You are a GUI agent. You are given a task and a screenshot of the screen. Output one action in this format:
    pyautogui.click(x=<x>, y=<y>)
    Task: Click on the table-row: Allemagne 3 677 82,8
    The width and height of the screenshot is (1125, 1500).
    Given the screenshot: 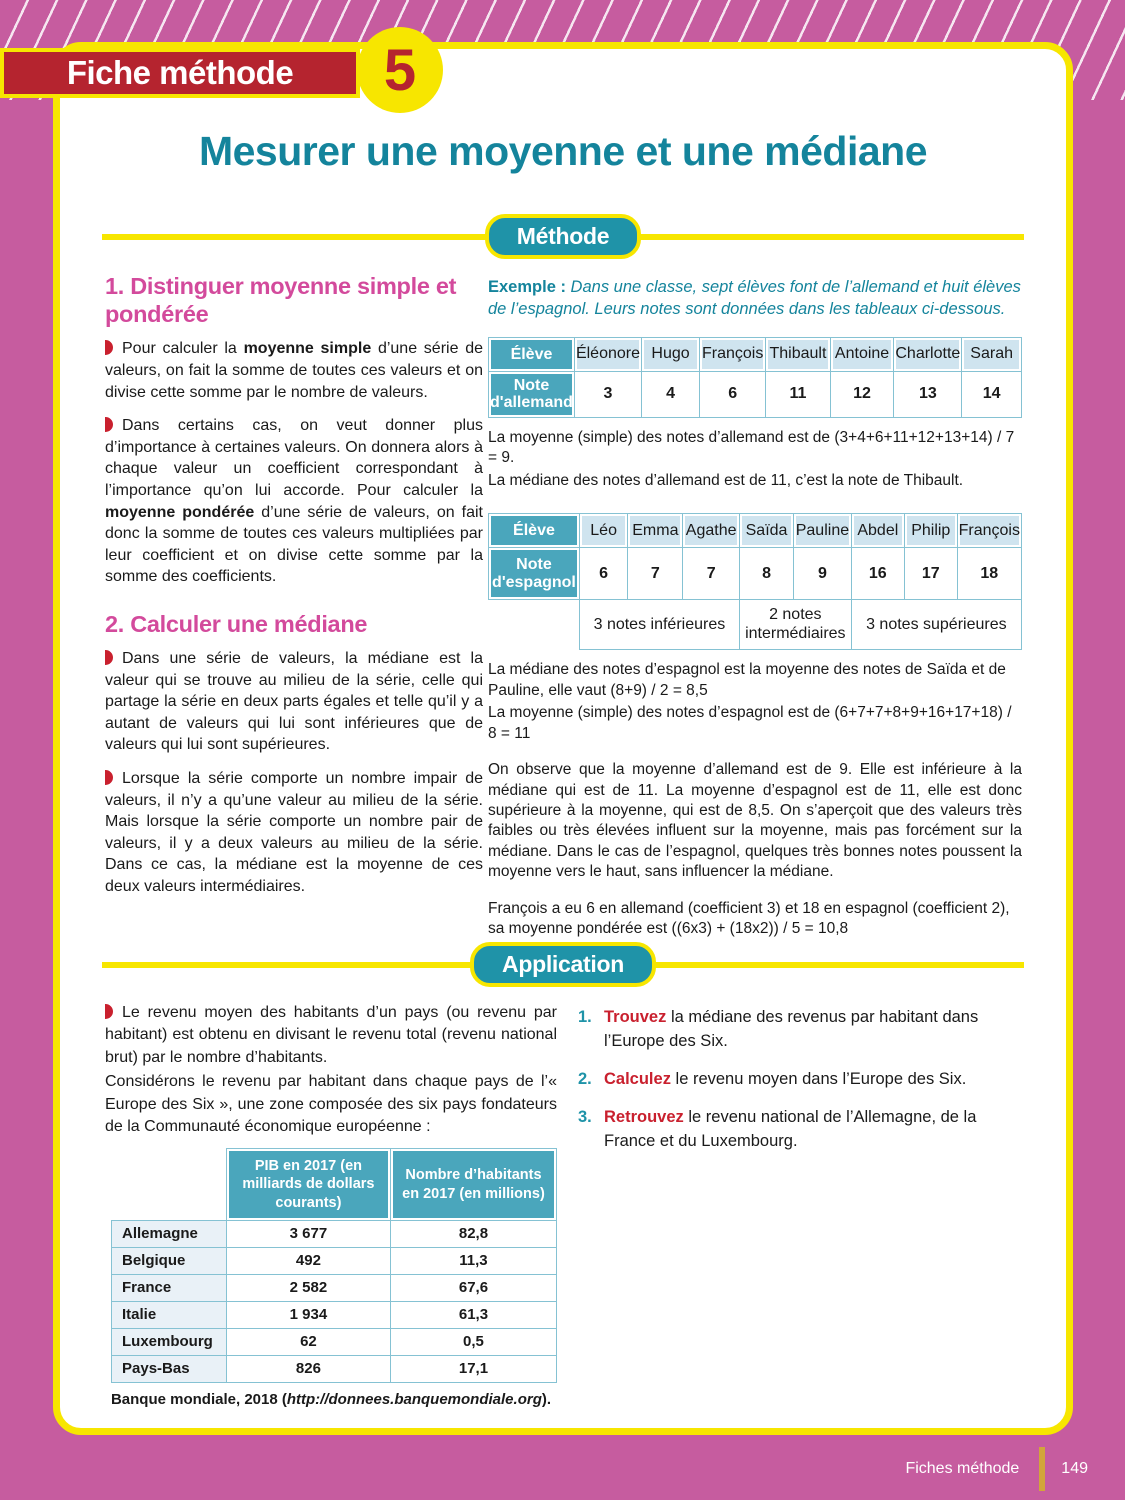 What is the action you would take?
    pyautogui.click(x=334, y=1233)
    